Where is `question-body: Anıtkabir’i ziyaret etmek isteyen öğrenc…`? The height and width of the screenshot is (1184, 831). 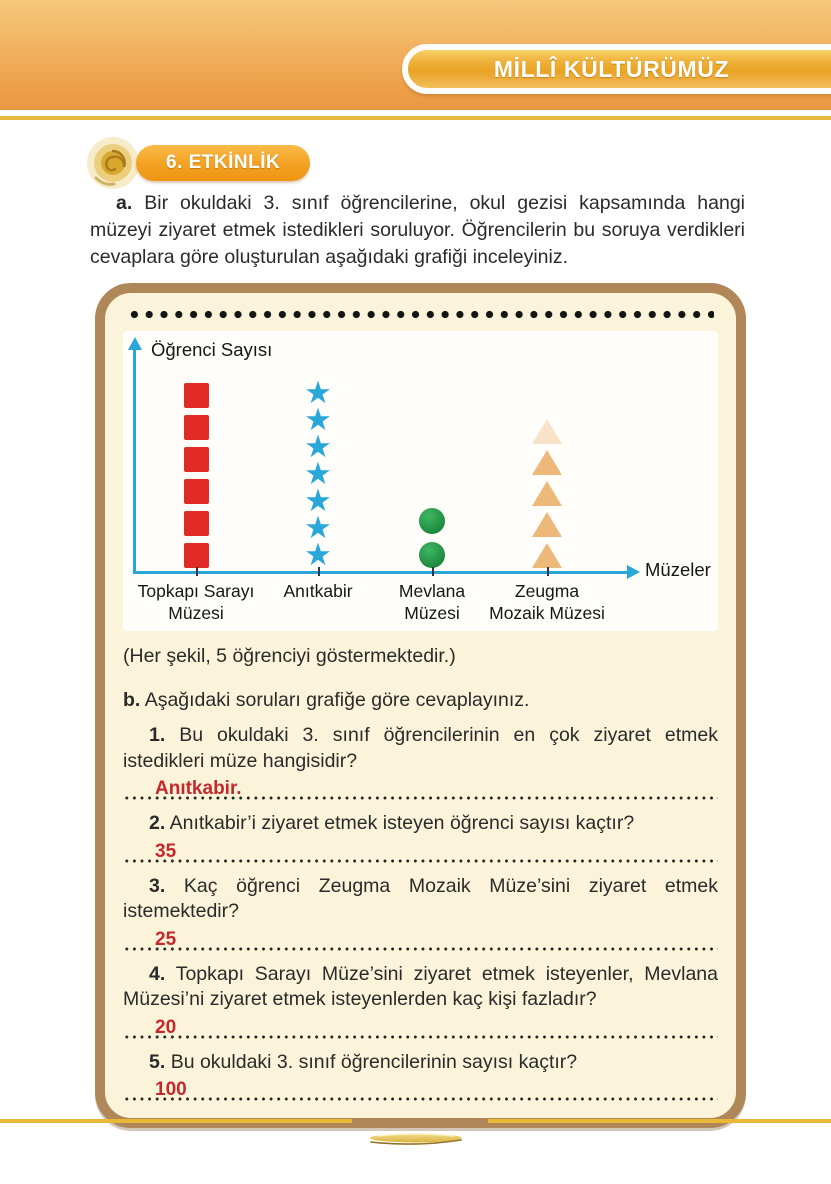 question-body: Anıtkabir’i ziyaret etmek isteyen öğrenc… is located at coordinates (402, 823).